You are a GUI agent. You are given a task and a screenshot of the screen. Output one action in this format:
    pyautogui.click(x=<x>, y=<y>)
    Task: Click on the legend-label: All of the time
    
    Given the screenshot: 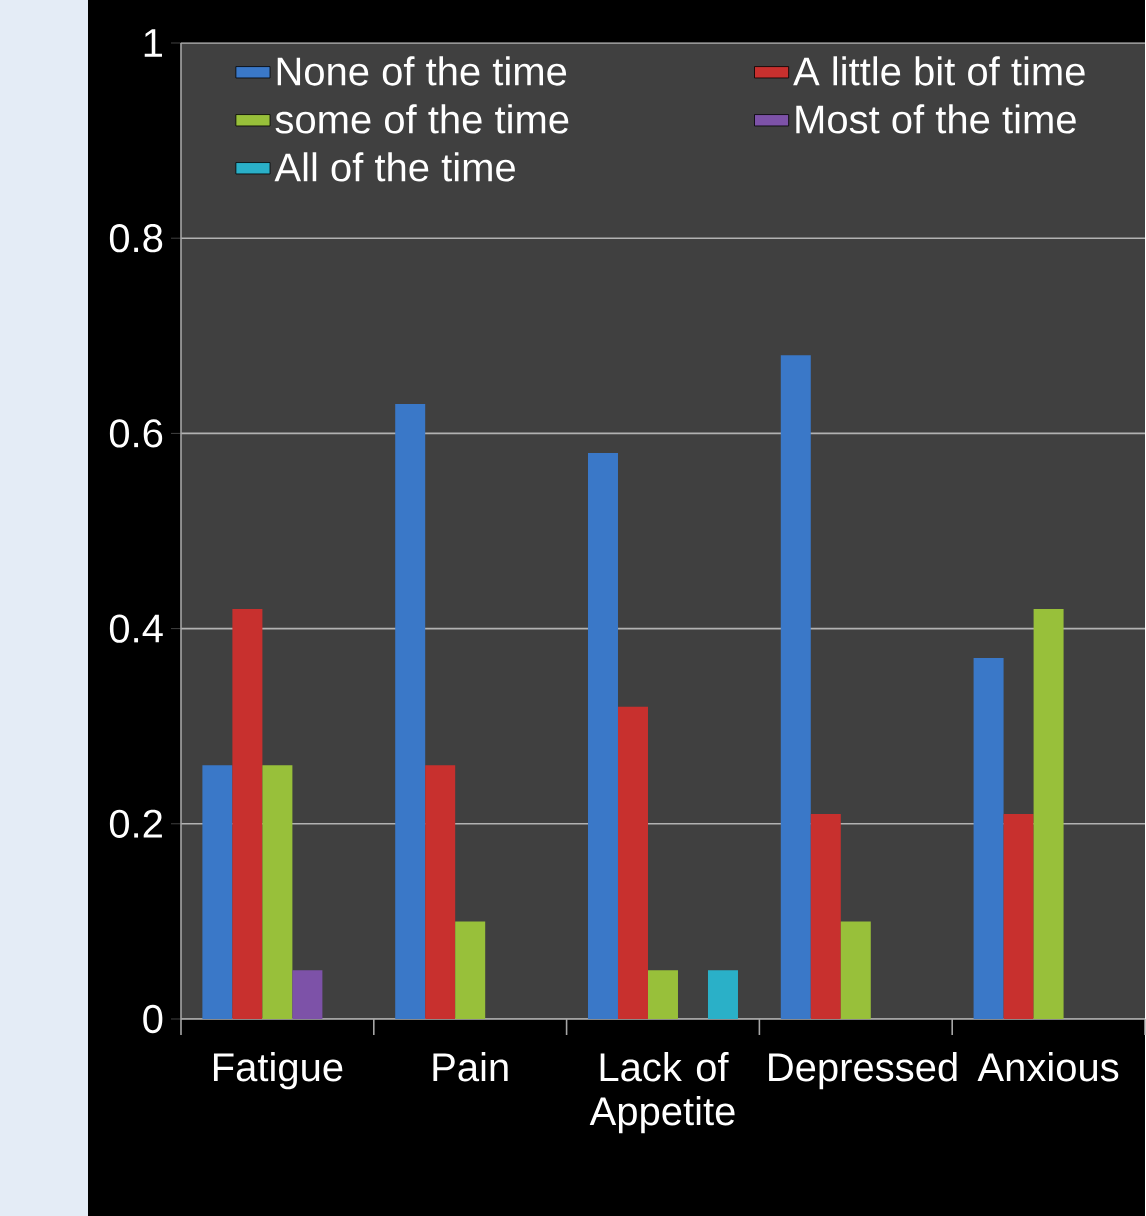 What is the action you would take?
    pyautogui.click(x=395, y=167)
    